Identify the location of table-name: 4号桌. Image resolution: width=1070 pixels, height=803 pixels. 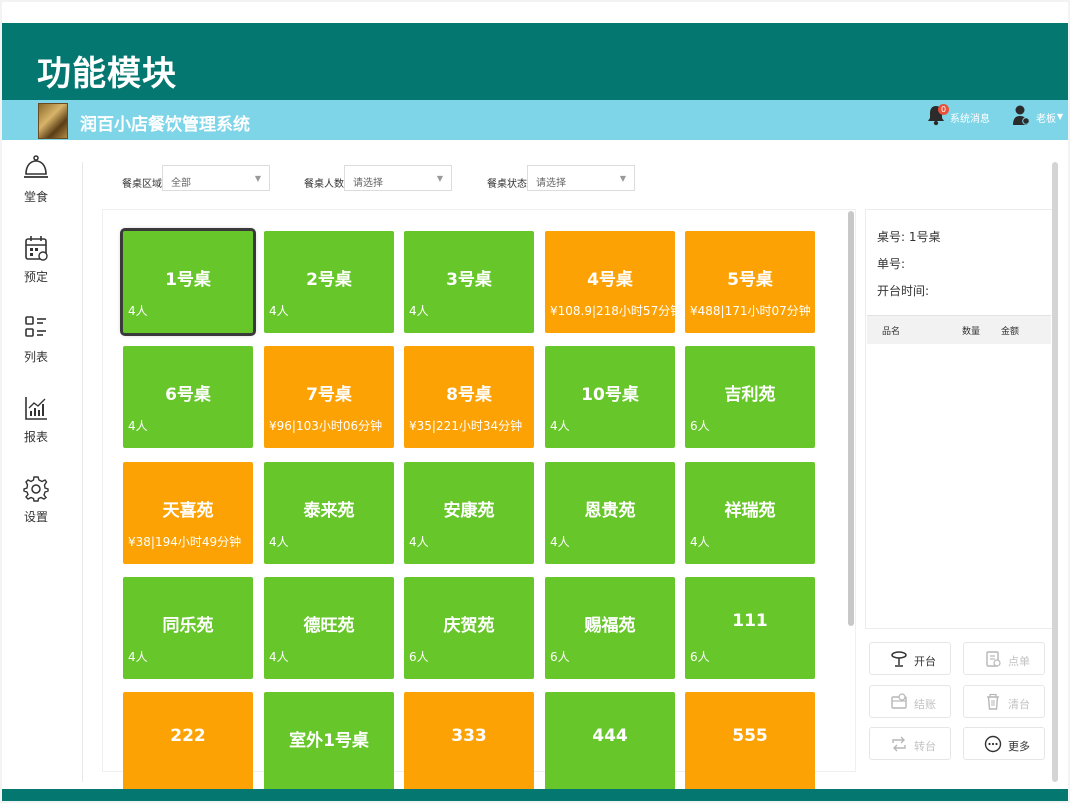
(610, 280).